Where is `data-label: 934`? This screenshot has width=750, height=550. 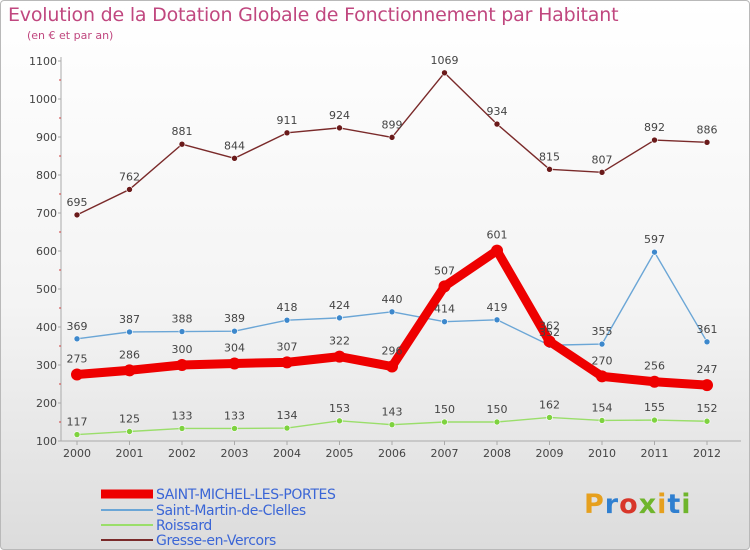
data-label: 934 is located at coordinates (497, 111).